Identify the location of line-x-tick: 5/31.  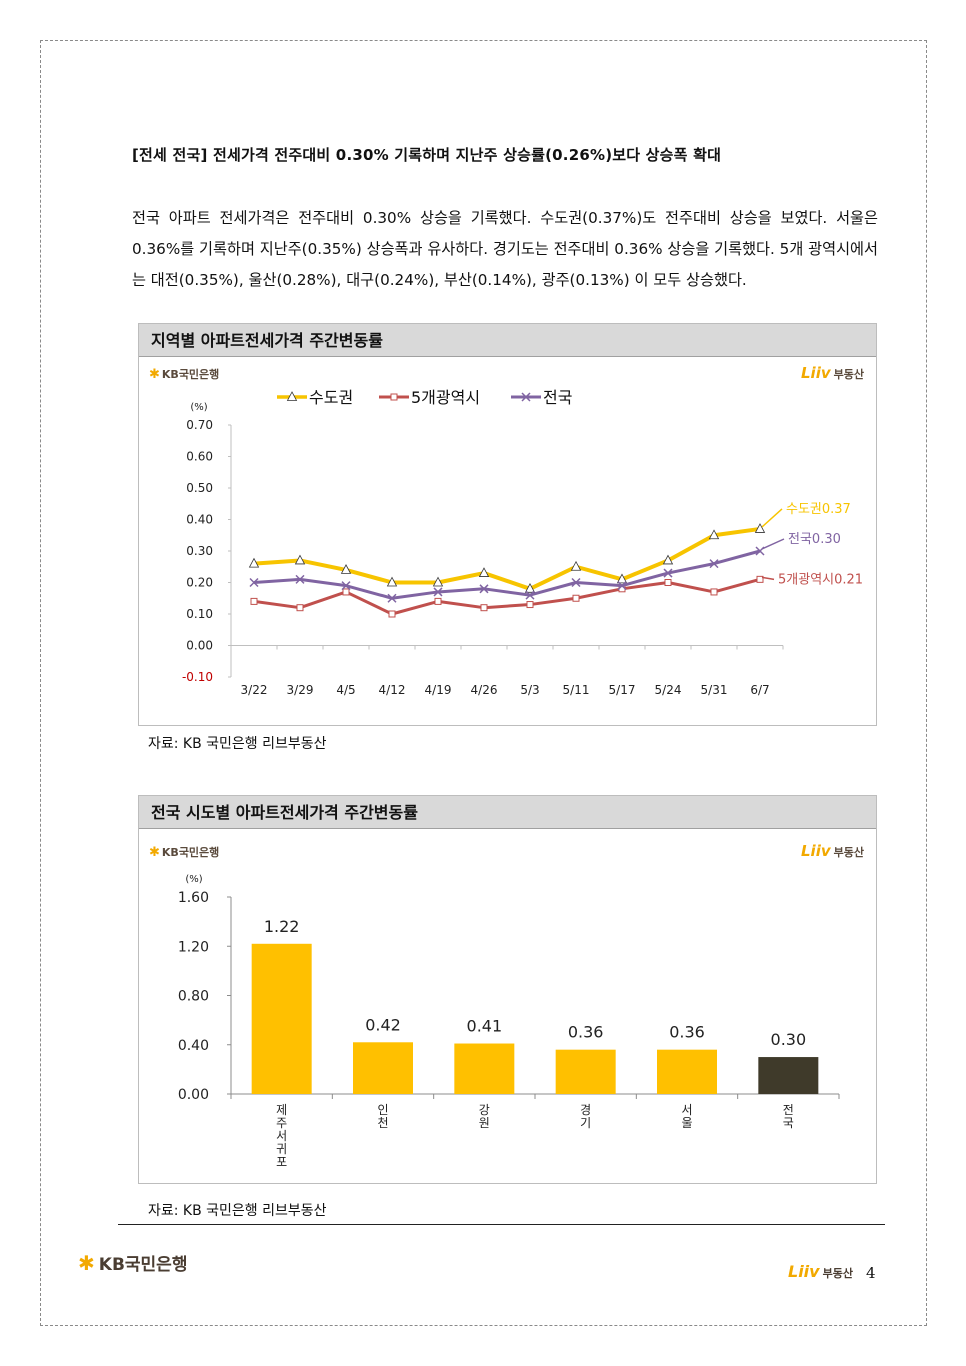
(714, 690).